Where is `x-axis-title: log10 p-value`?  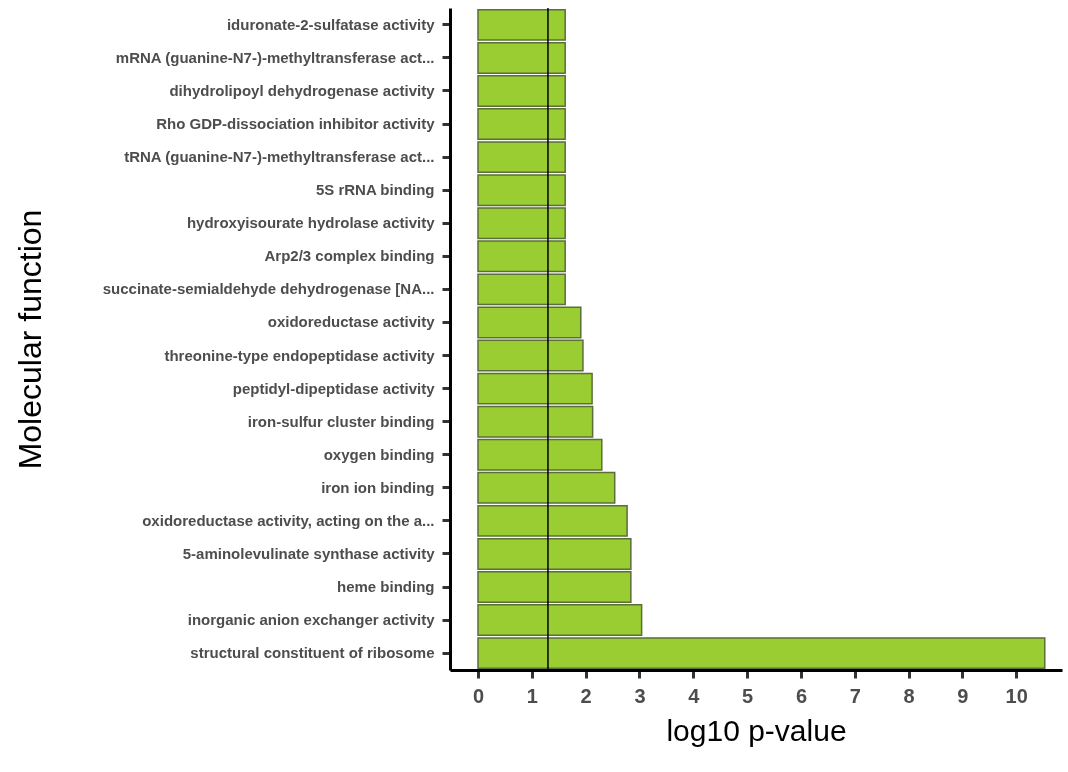 x-axis-title: log10 p-value is located at coordinates (756, 730).